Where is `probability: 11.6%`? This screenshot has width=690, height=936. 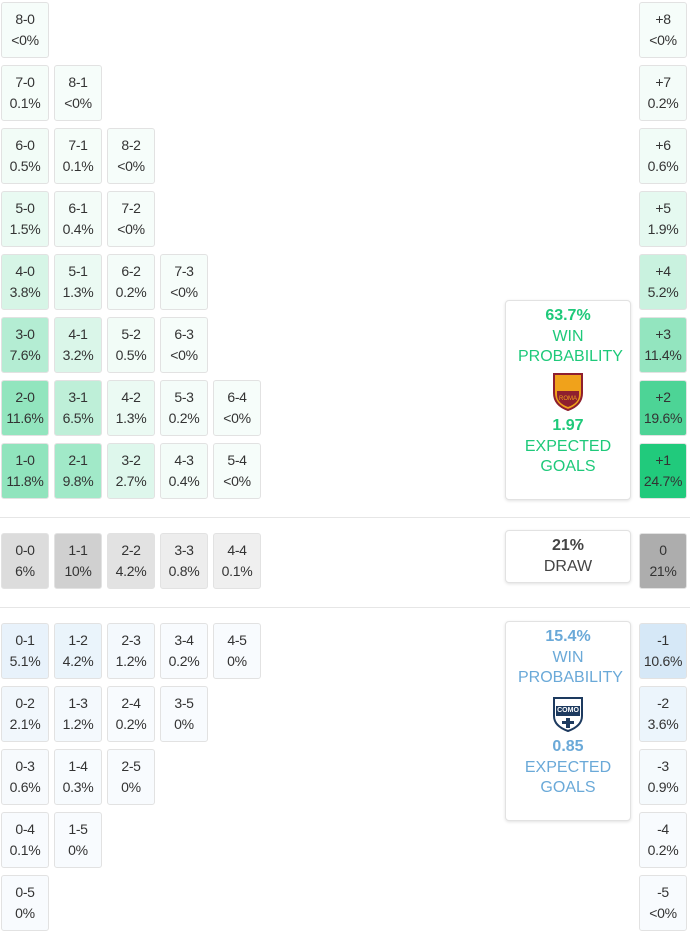
probability: 11.6% is located at coordinates (25, 418).